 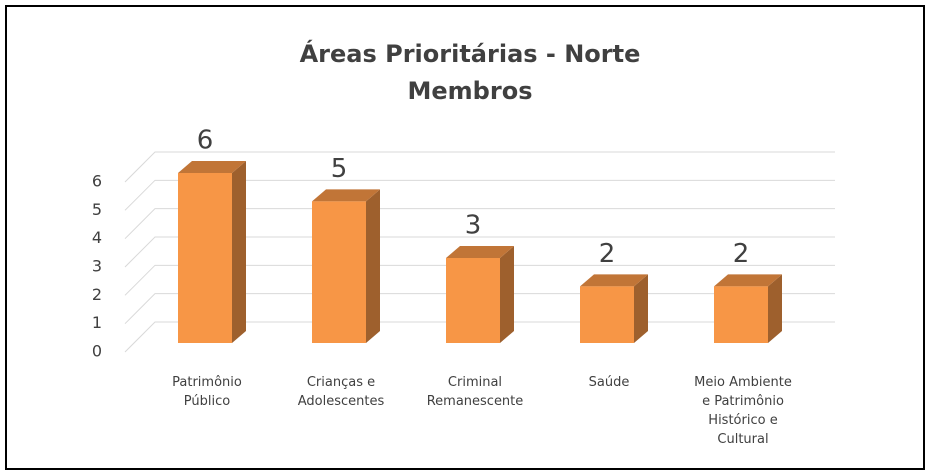 What do you see at coordinates (97, 181) in the screenshot?
I see `y-tick-label: 6` at bounding box center [97, 181].